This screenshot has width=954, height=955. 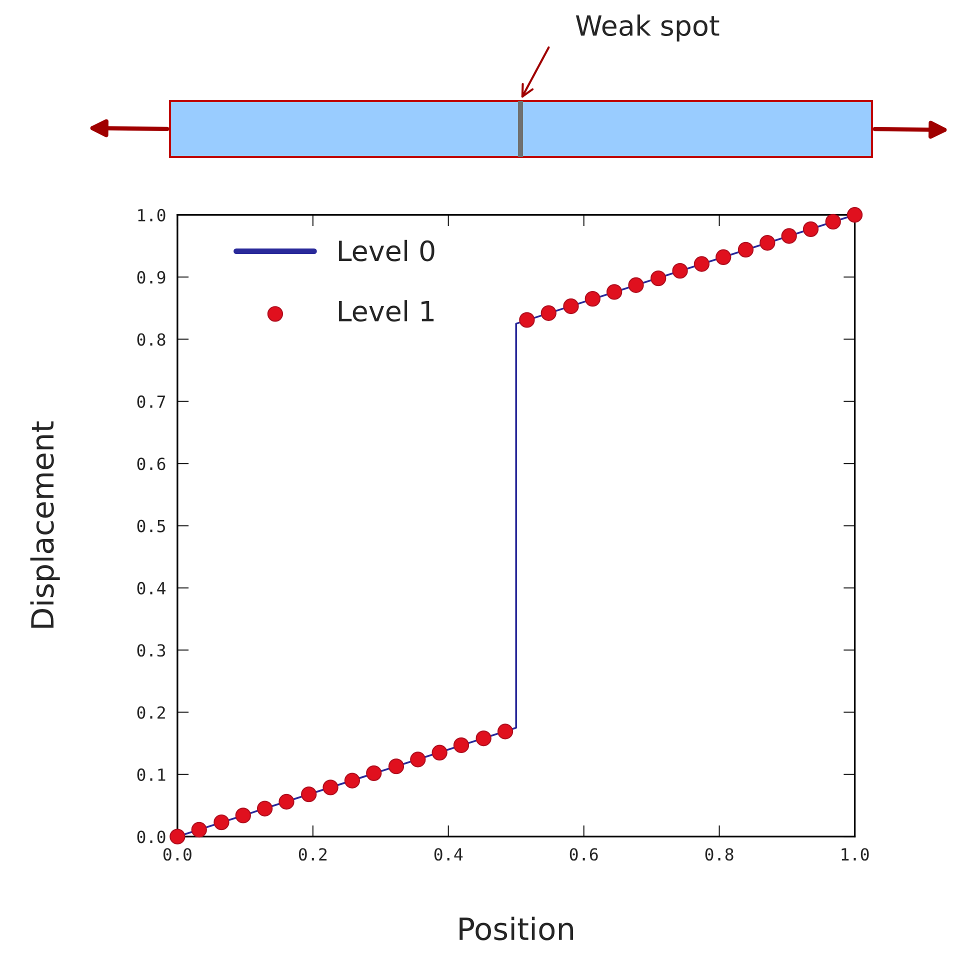 What do you see at coordinates (151, 401) in the screenshot?
I see `y-tick-label: 0.7` at bounding box center [151, 401].